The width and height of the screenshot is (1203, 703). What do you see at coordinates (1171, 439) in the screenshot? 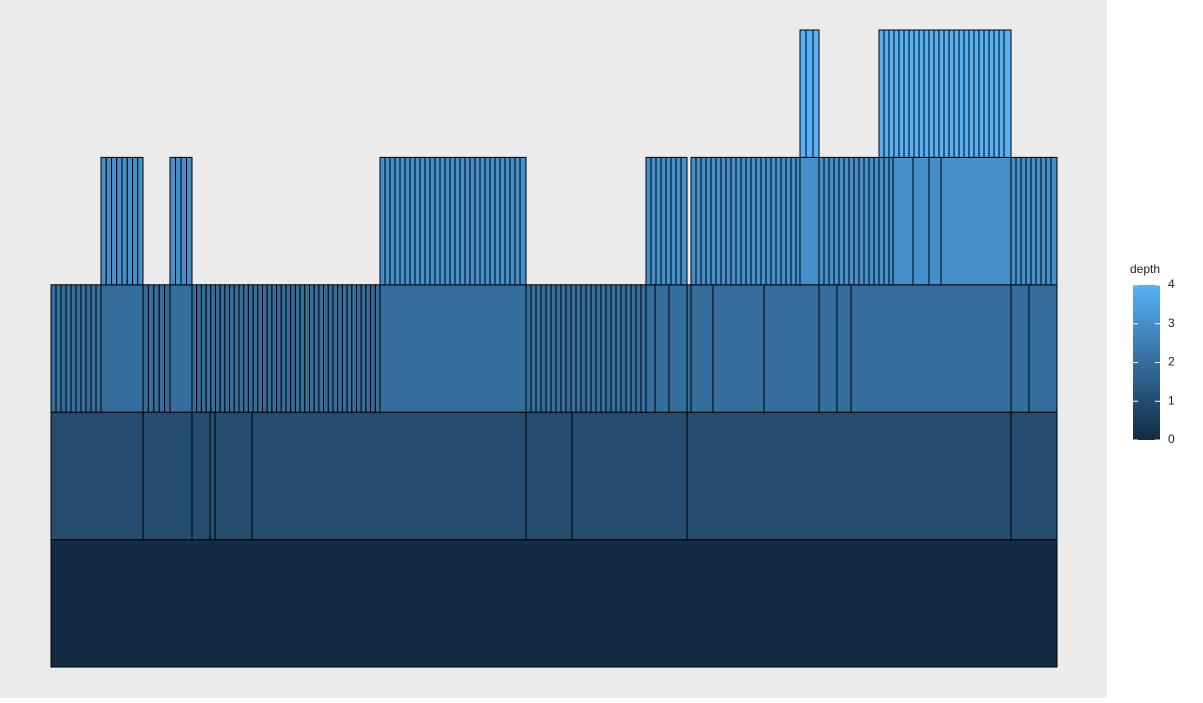
I see `colorbar-tick-label: 0` at bounding box center [1171, 439].